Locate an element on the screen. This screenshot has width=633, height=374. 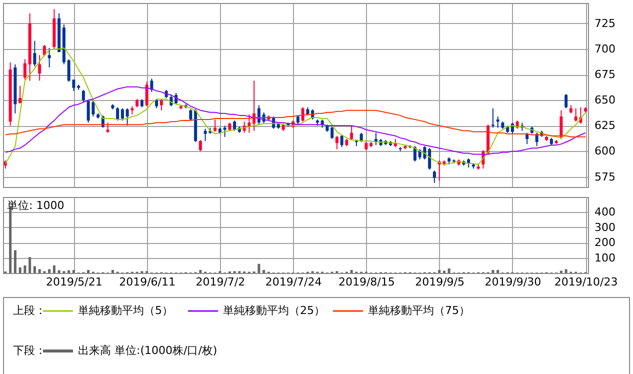
y-tick-label: 100 is located at coordinates (605, 257).